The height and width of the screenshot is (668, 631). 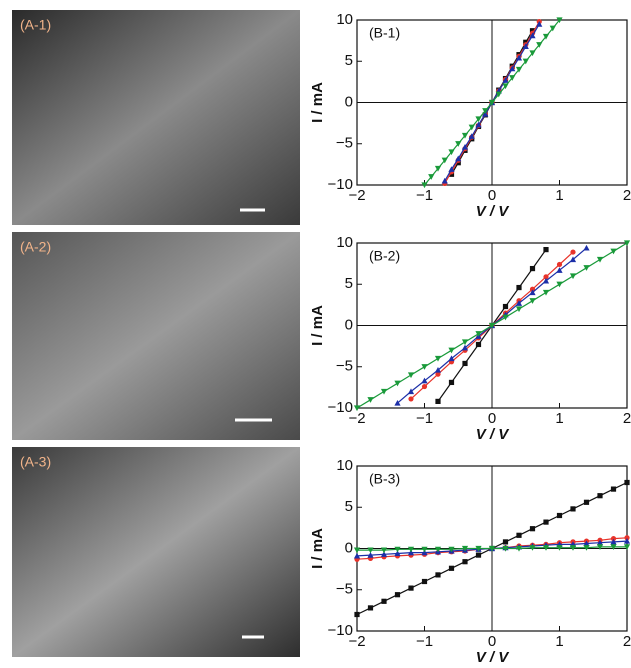 What do you see at coordinates (317, 548) in the screenshot?
I see `y-axis-label: I / mA` at bounding box center [317, 548].